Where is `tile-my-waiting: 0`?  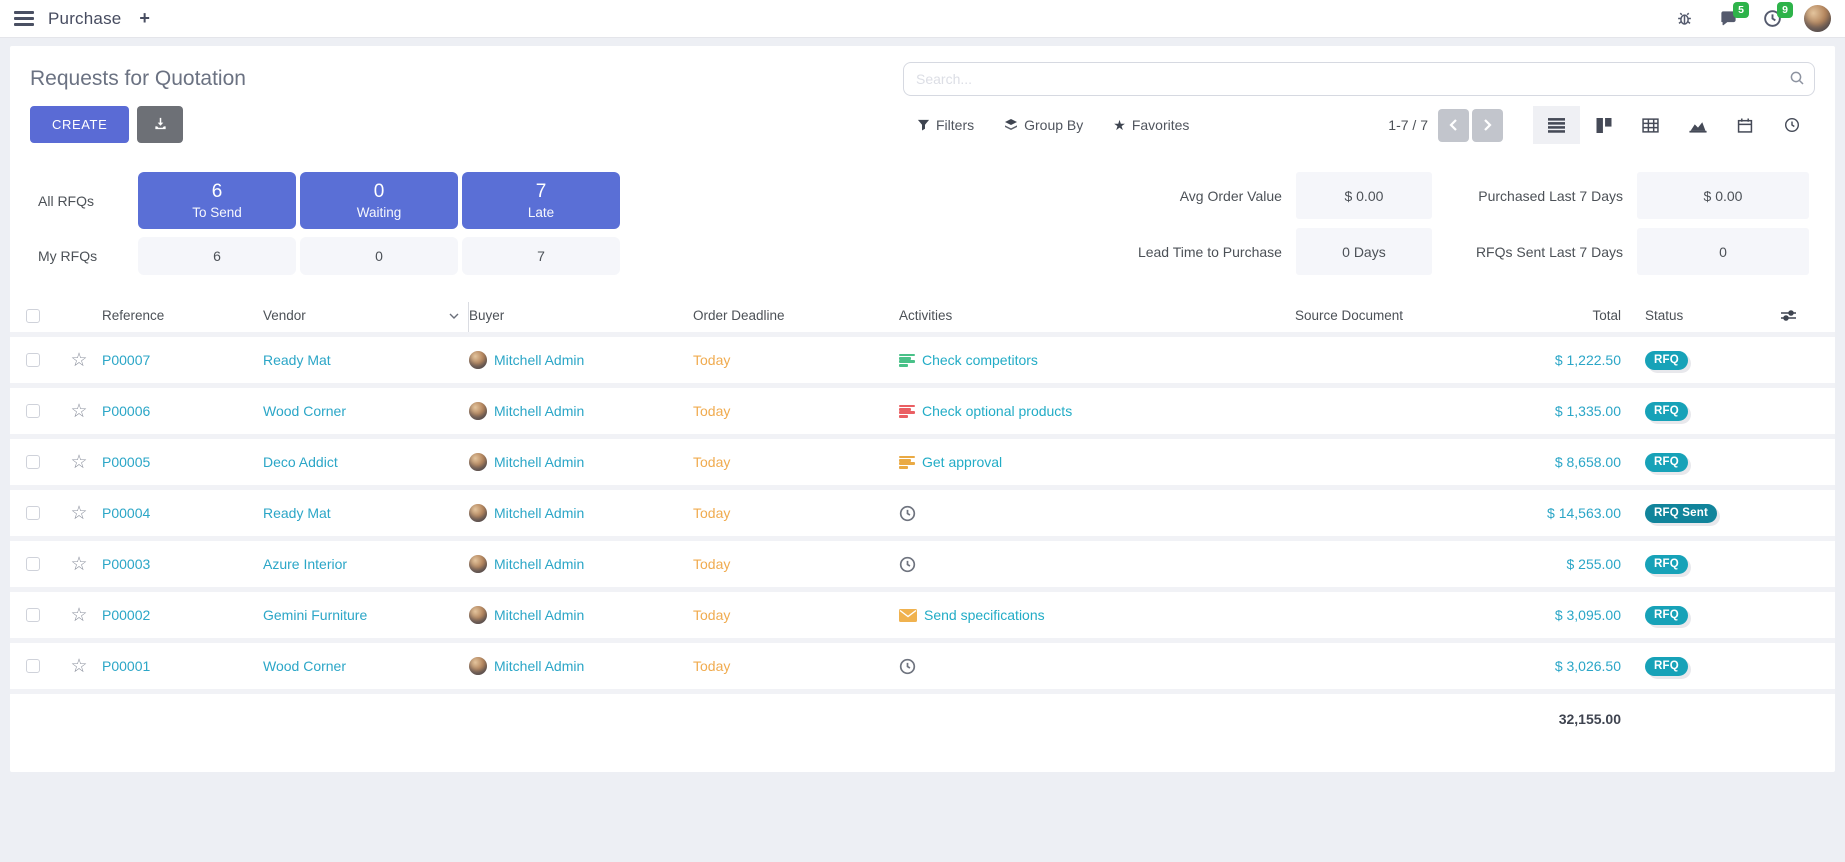
tile-my-waiting: 0 is located at coordinates (379, 256).